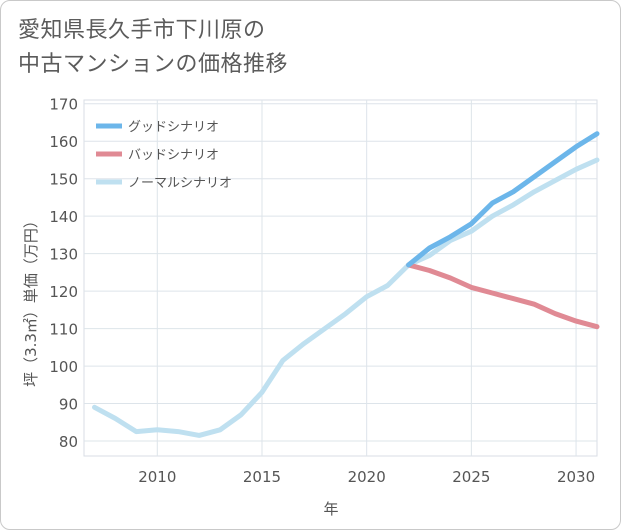  I want to click on y-tick-label: 110, so click(63, 330).